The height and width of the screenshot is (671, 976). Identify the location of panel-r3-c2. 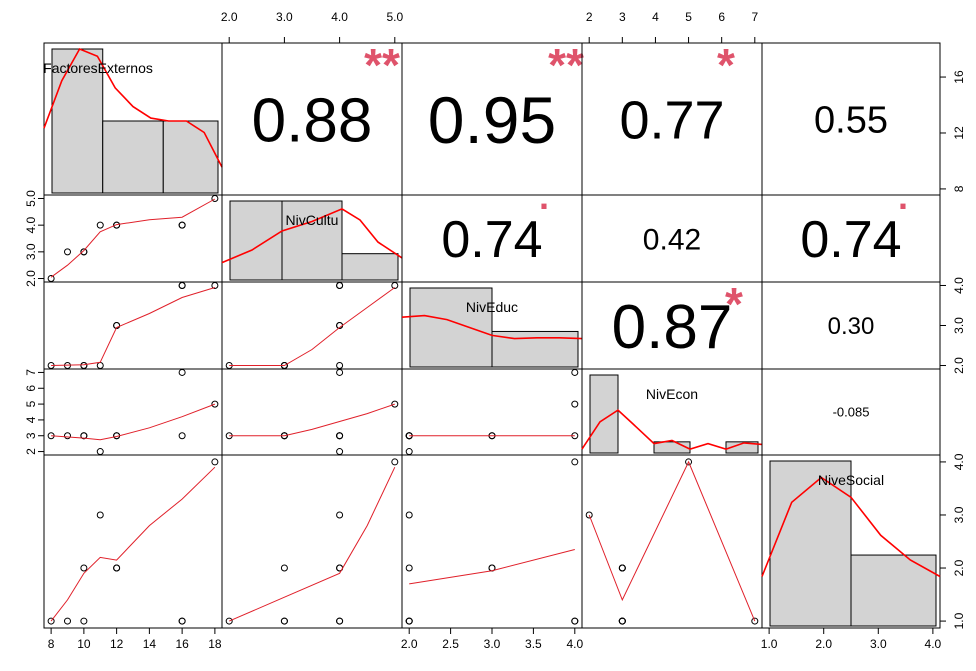
(492, 412).